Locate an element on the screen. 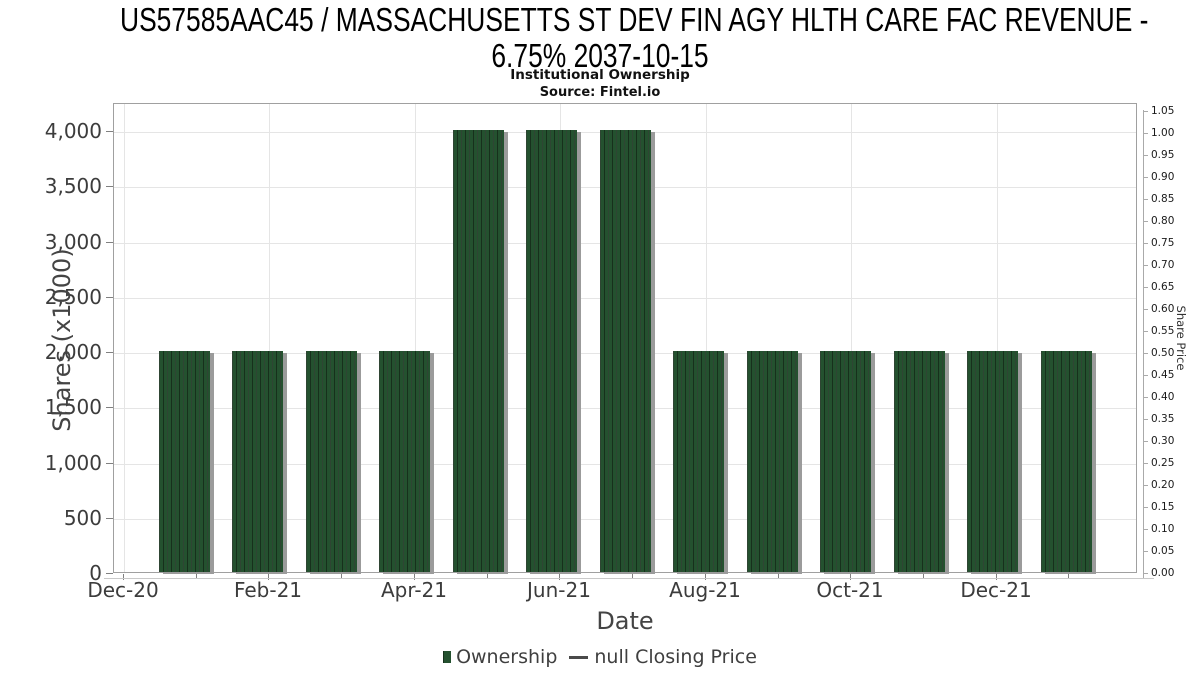 The width and height of the screenshot is (1200, 675). y-axis-title-left: Shares (x1000) is located at coordinates (62, 340).